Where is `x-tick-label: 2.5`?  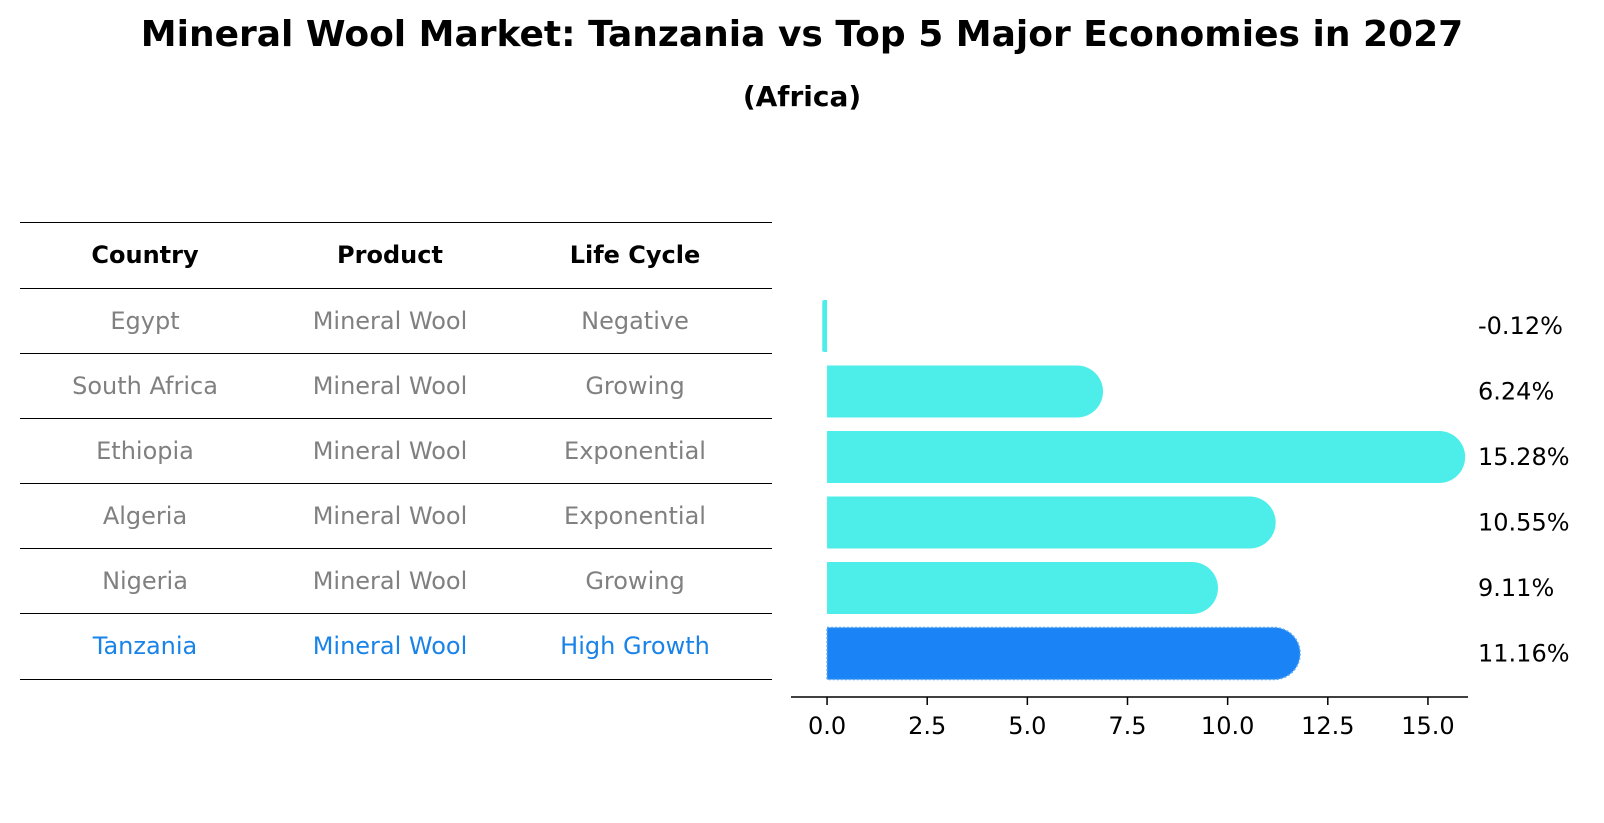 x-tick-label: 2.5 is located at coordinates (927, 726).